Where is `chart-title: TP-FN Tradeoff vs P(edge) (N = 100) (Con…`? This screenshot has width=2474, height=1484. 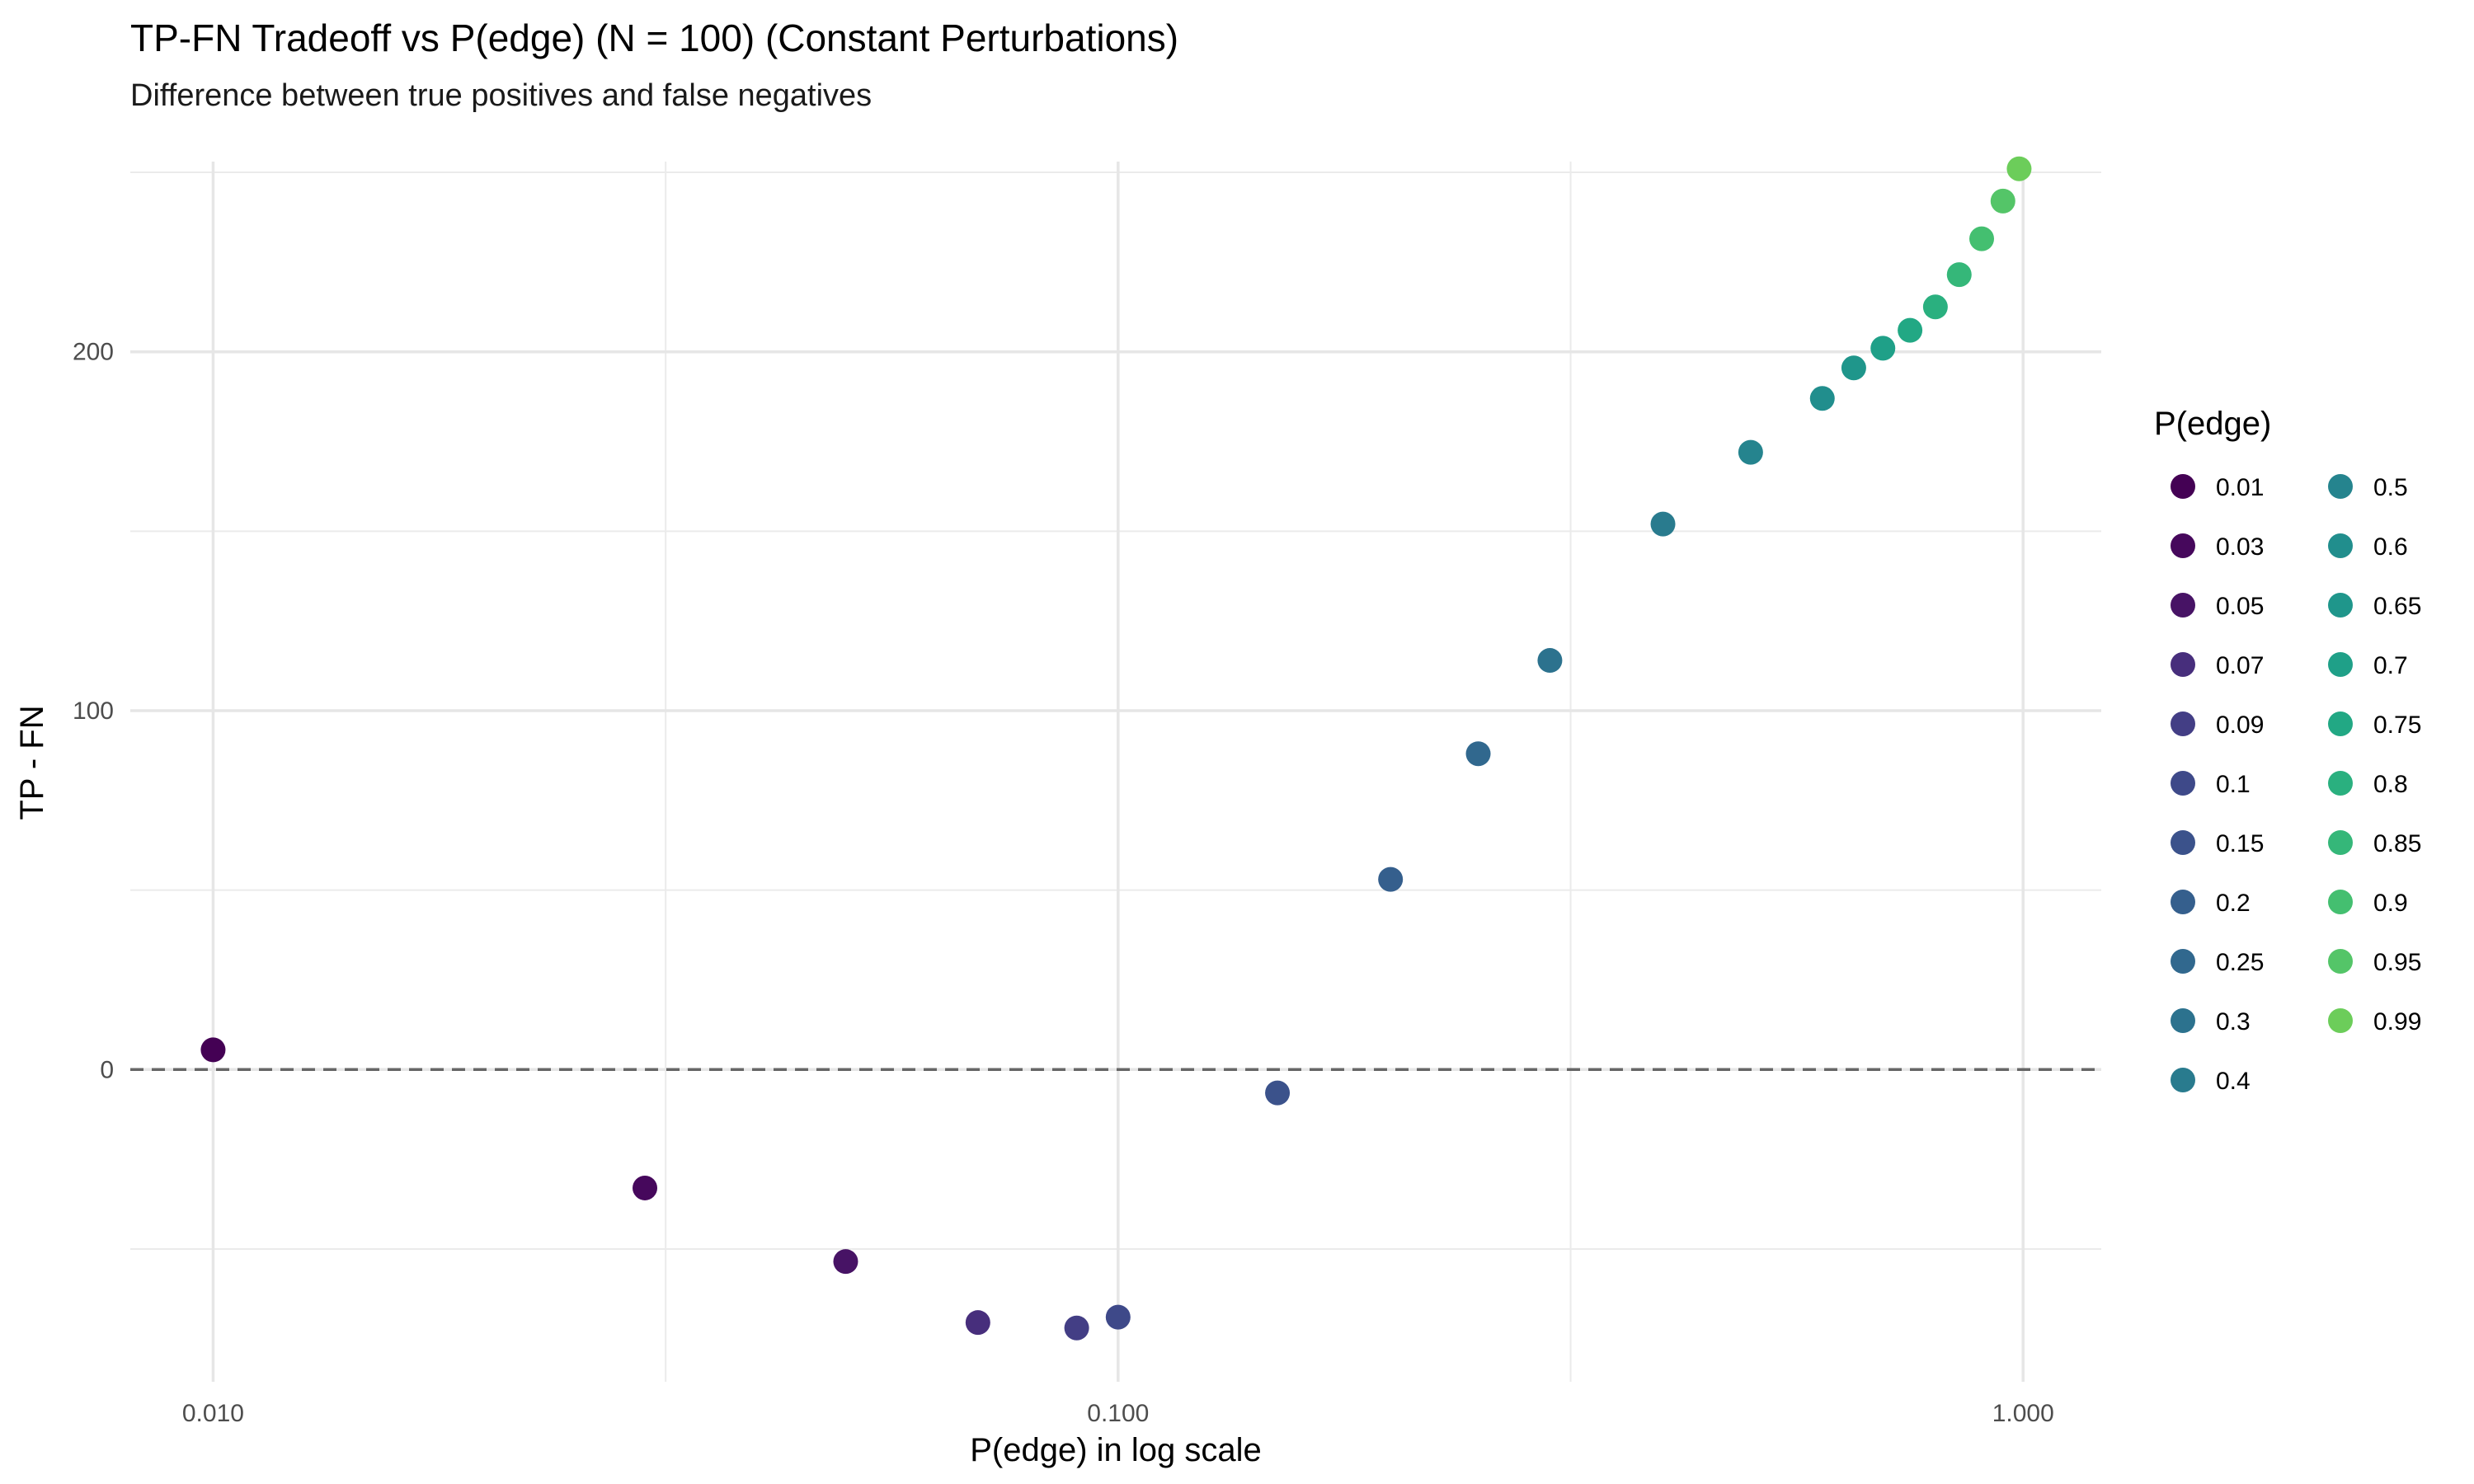
chart-title: TP-FN Tradeoff vs P(edge) (N = 100) (Con… is located at coordinates (654, 37).